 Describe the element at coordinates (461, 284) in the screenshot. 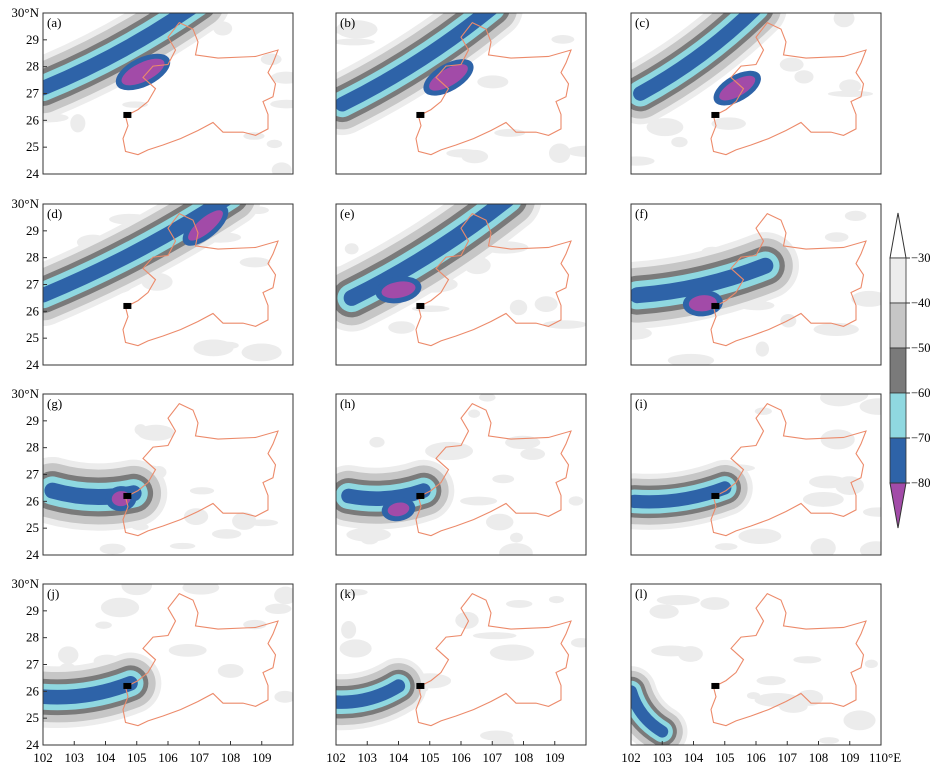

I see `panel-e: (e)` at that location.